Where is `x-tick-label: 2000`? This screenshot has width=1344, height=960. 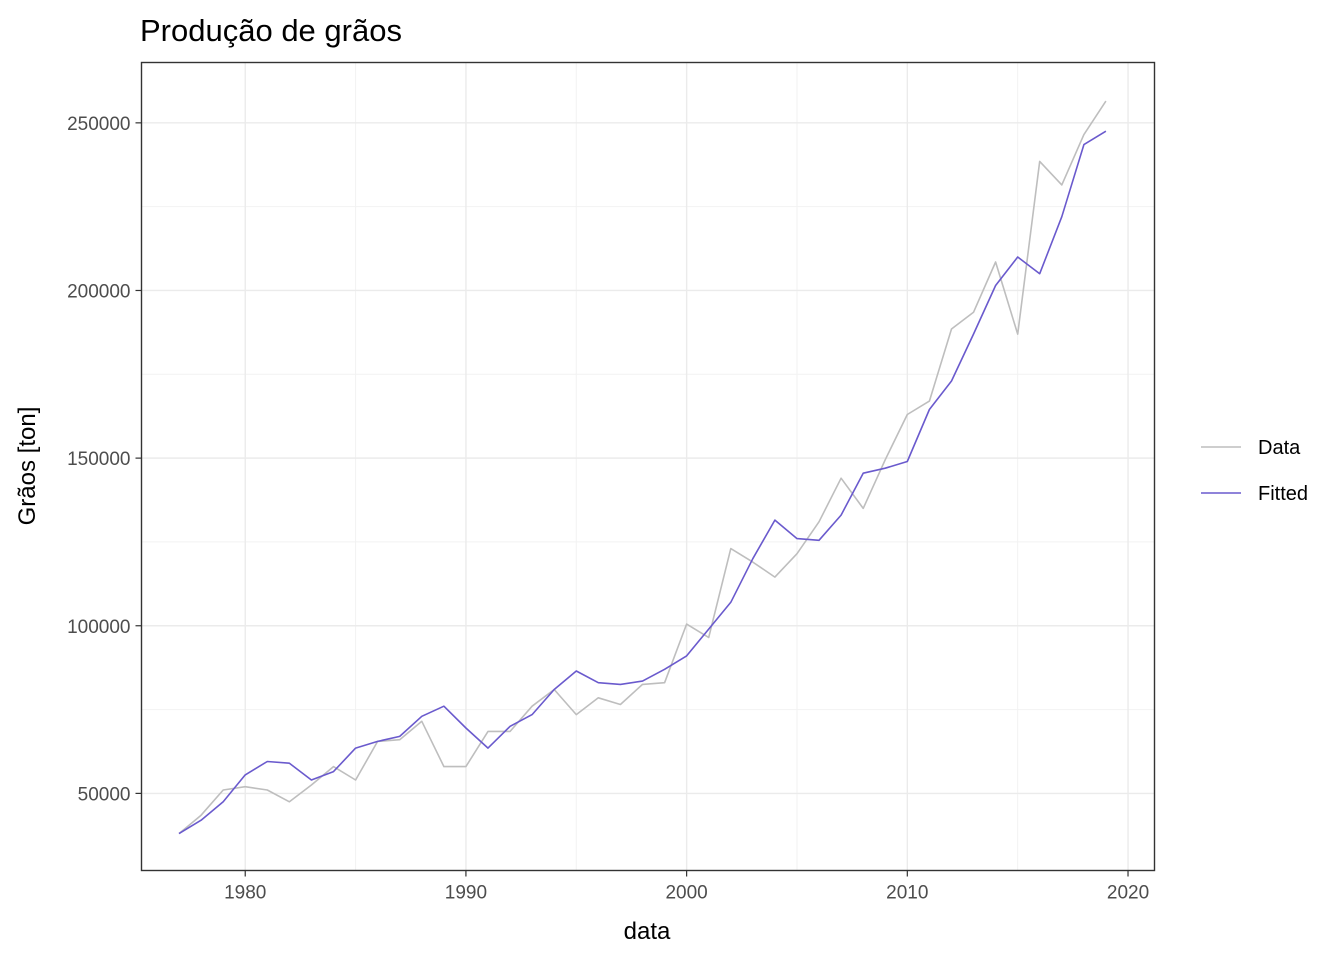 x-tick-label: 2000 is located at coordinates (686, 893).